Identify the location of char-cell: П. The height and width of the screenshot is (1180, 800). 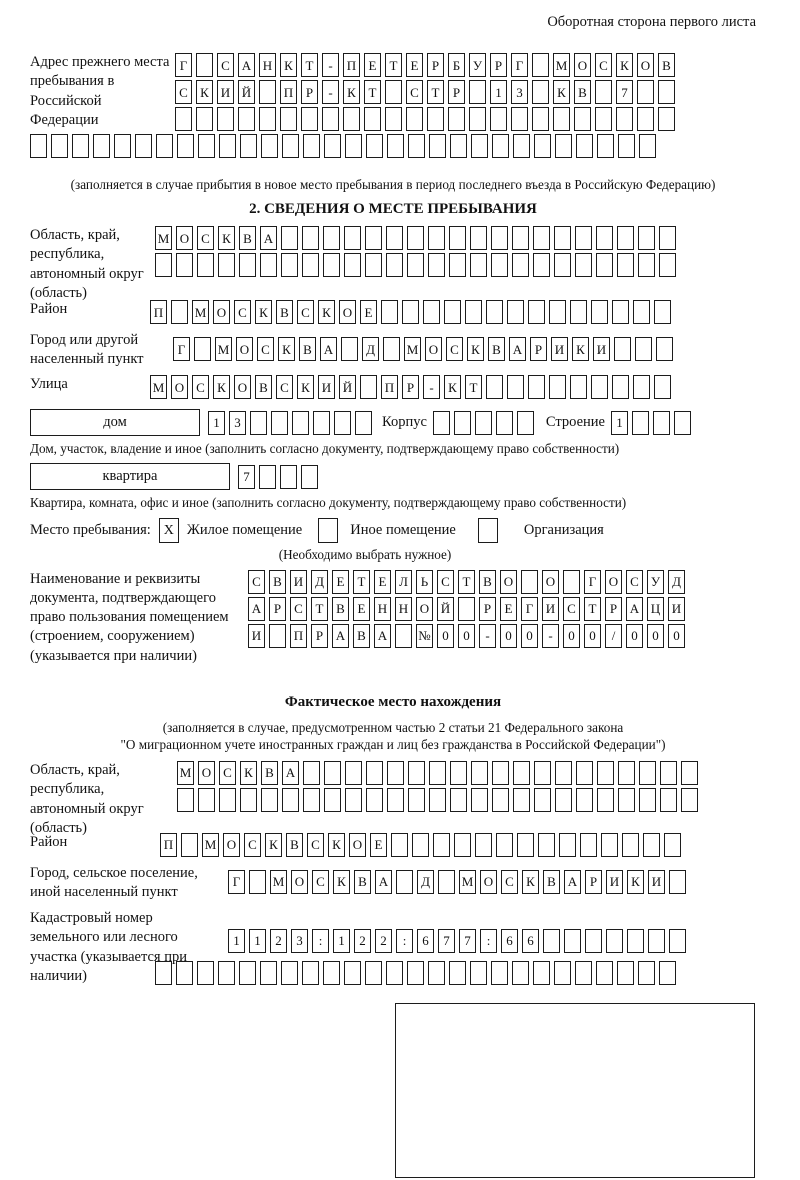
(168, 844).